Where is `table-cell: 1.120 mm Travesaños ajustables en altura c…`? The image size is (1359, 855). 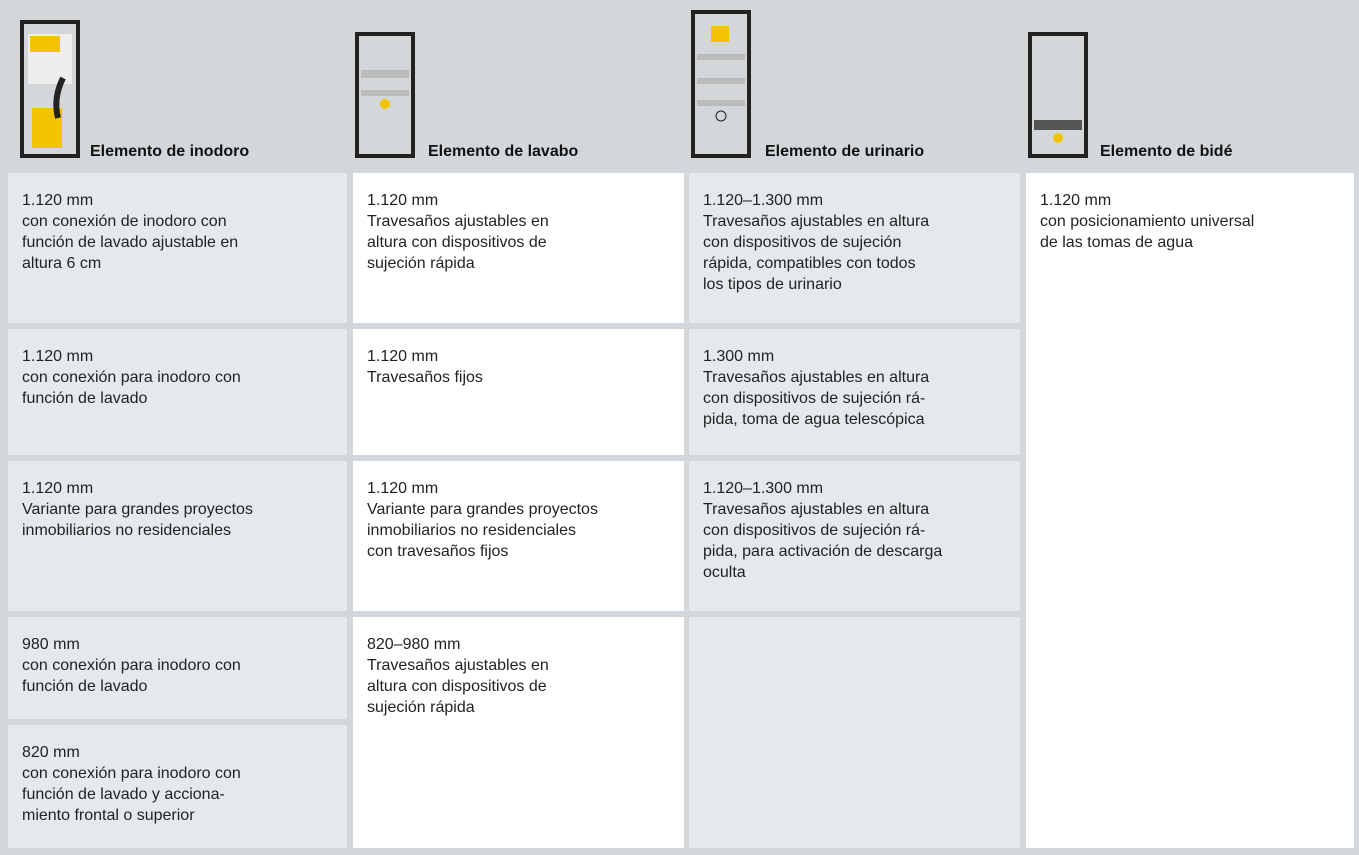 table-cell: 1.120 mm Travesaños ajustables en altura c… is located at coordinates (518, 248).